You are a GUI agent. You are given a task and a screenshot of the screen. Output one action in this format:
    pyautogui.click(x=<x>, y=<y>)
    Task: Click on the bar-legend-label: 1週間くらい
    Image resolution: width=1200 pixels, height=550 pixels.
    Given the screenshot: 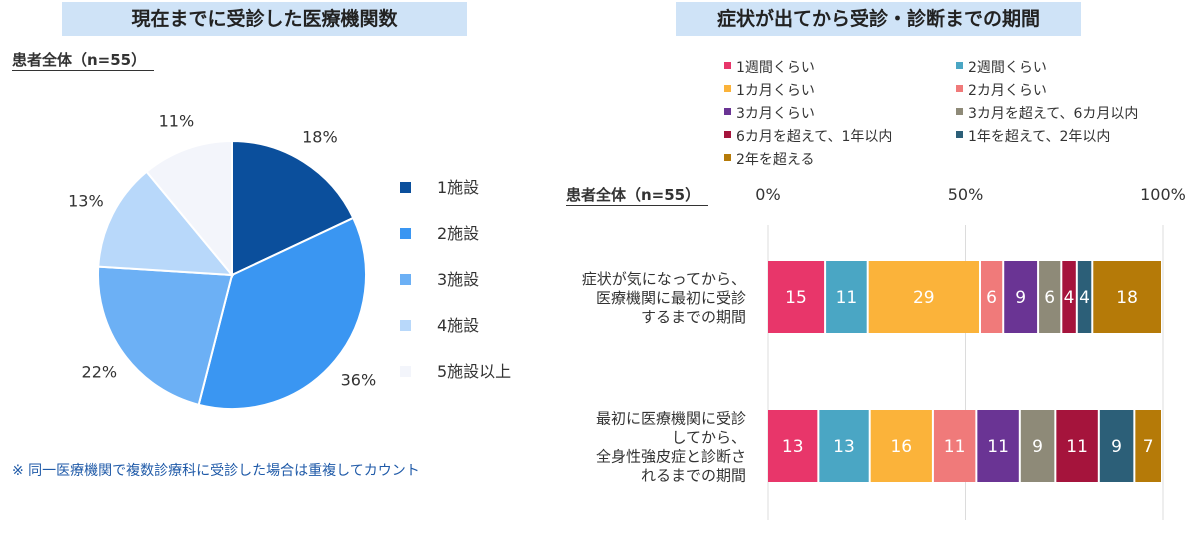 What is the action you would take?
    pyautogui.click(x=775, y=68)
    